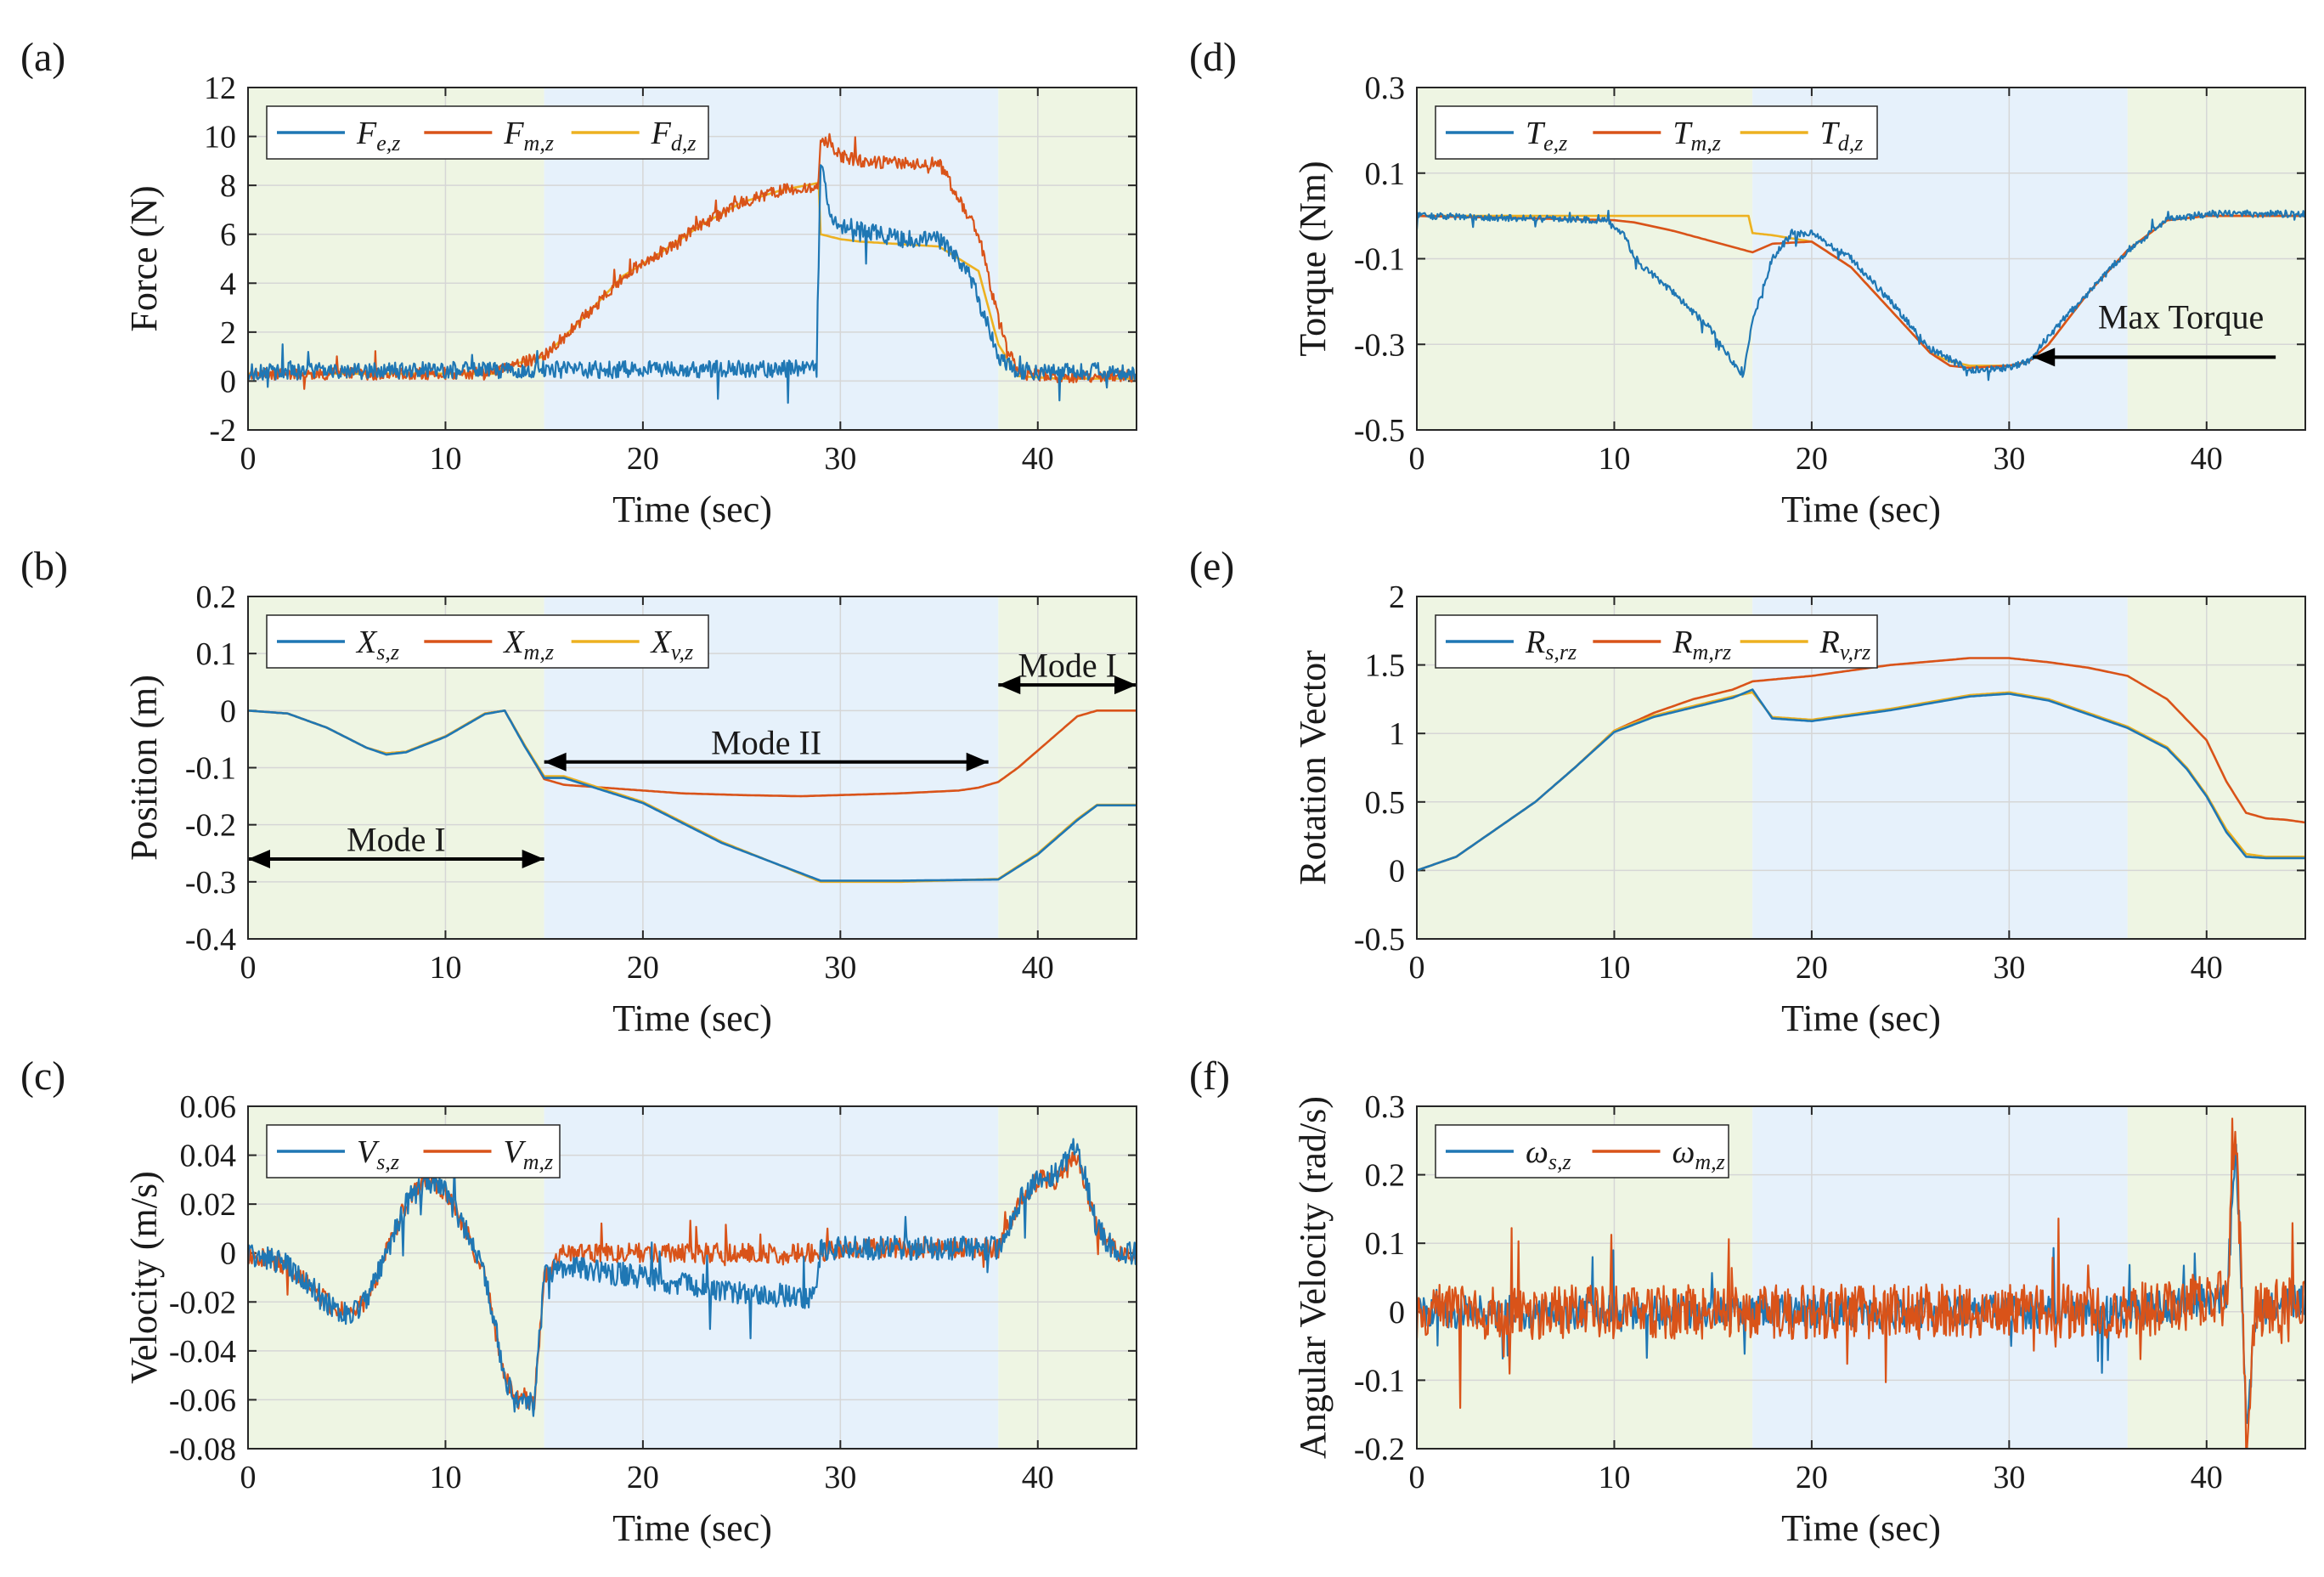 The width and height of the screenshot is (2324, 1577). What do you see at coordinates (1386, 1176) in the screenshot?
I see `y-tick-label: 0.2` at bounding box center [1386, 1176].